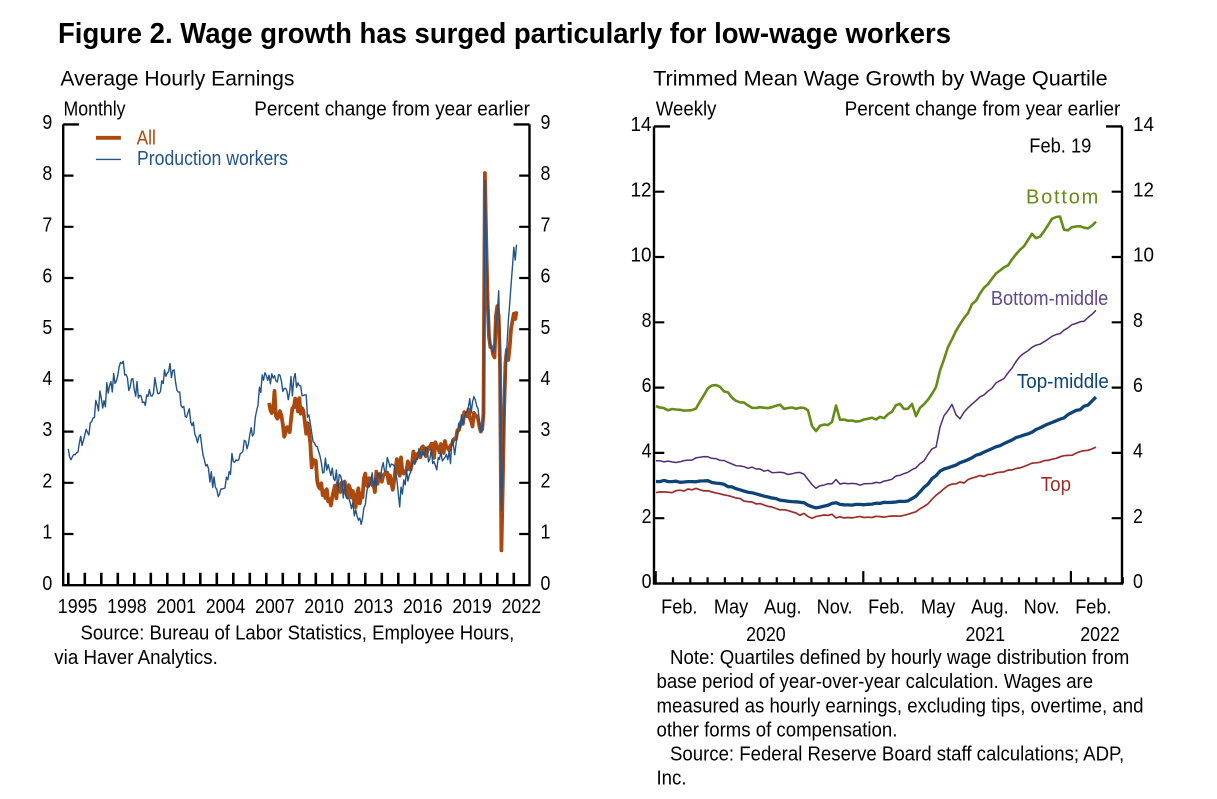 The height and width of the screenshot is (799, 1217). I want to click on svg-text: 2010, so click(324, 607).